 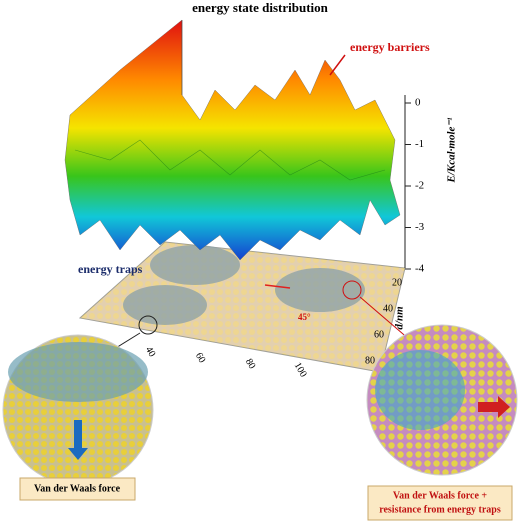 What do you see at coordinates (260, 7) in the screenshot?
I see `title: energy state distribution` at bounding box center [260, 7].